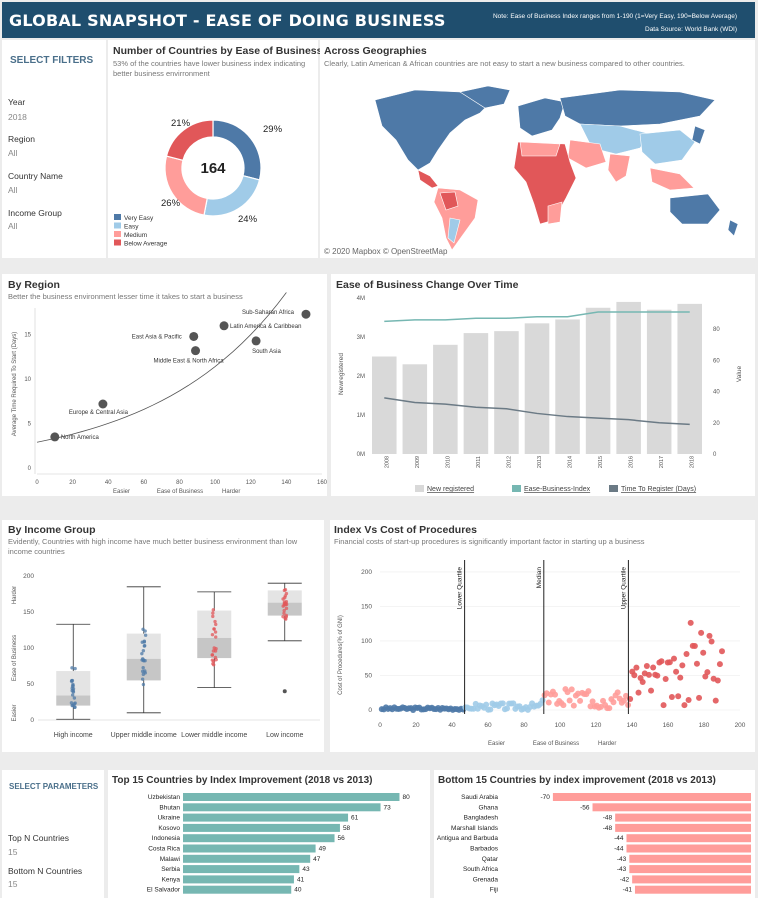  Describe the element at coordinates (683, 817) in the screenshot. I see `bottom-bar-bangladesh` at that location.